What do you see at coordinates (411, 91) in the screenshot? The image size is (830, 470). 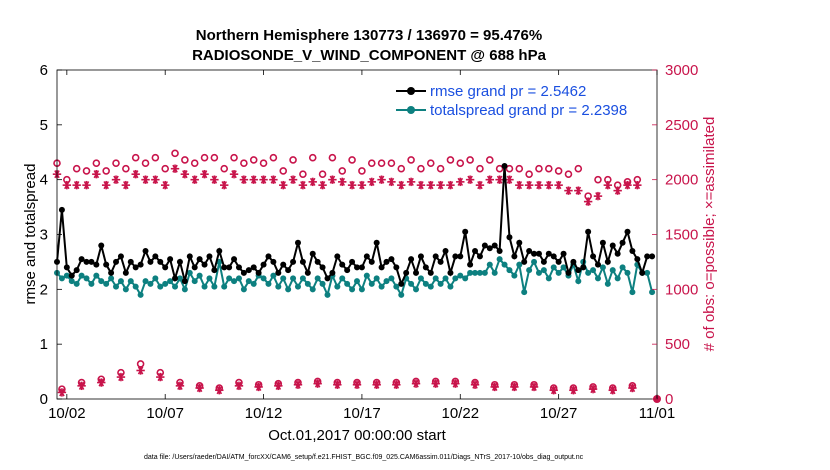 I see `legend-rmse-marker` at bounding box center [411, 91].